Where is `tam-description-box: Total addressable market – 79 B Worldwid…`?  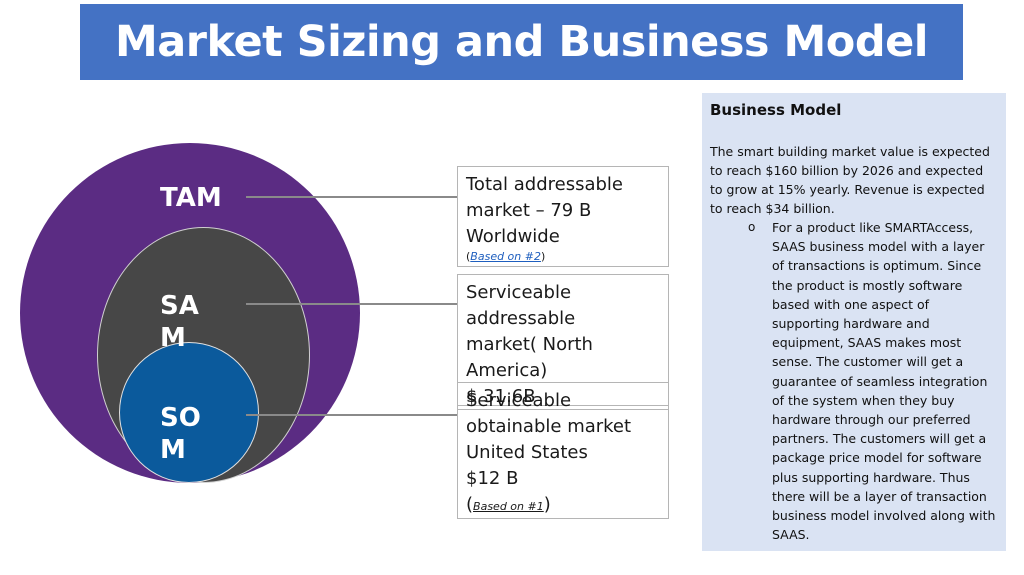
tam-description-box: Total addressable market – 79 B Worldwid… is located at coordinates (563, 216).